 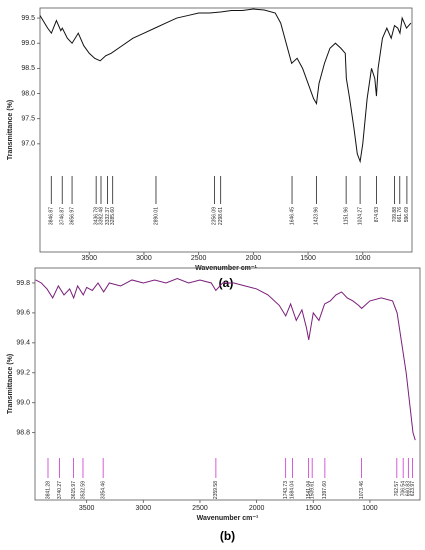 What do you see at coordinates (325, 490) in the screenshot?
I see `peak-label: 1397.60` at bounding box center [325, 490].